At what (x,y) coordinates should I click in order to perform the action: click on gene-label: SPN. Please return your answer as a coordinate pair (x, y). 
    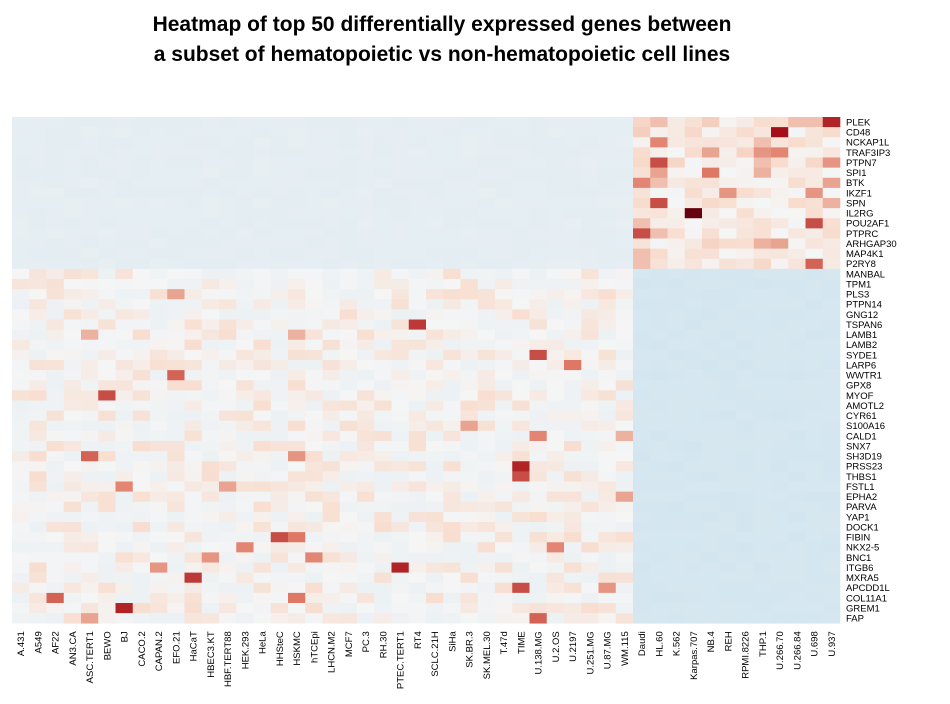
    Looking at the image, I should click on (856, 203).